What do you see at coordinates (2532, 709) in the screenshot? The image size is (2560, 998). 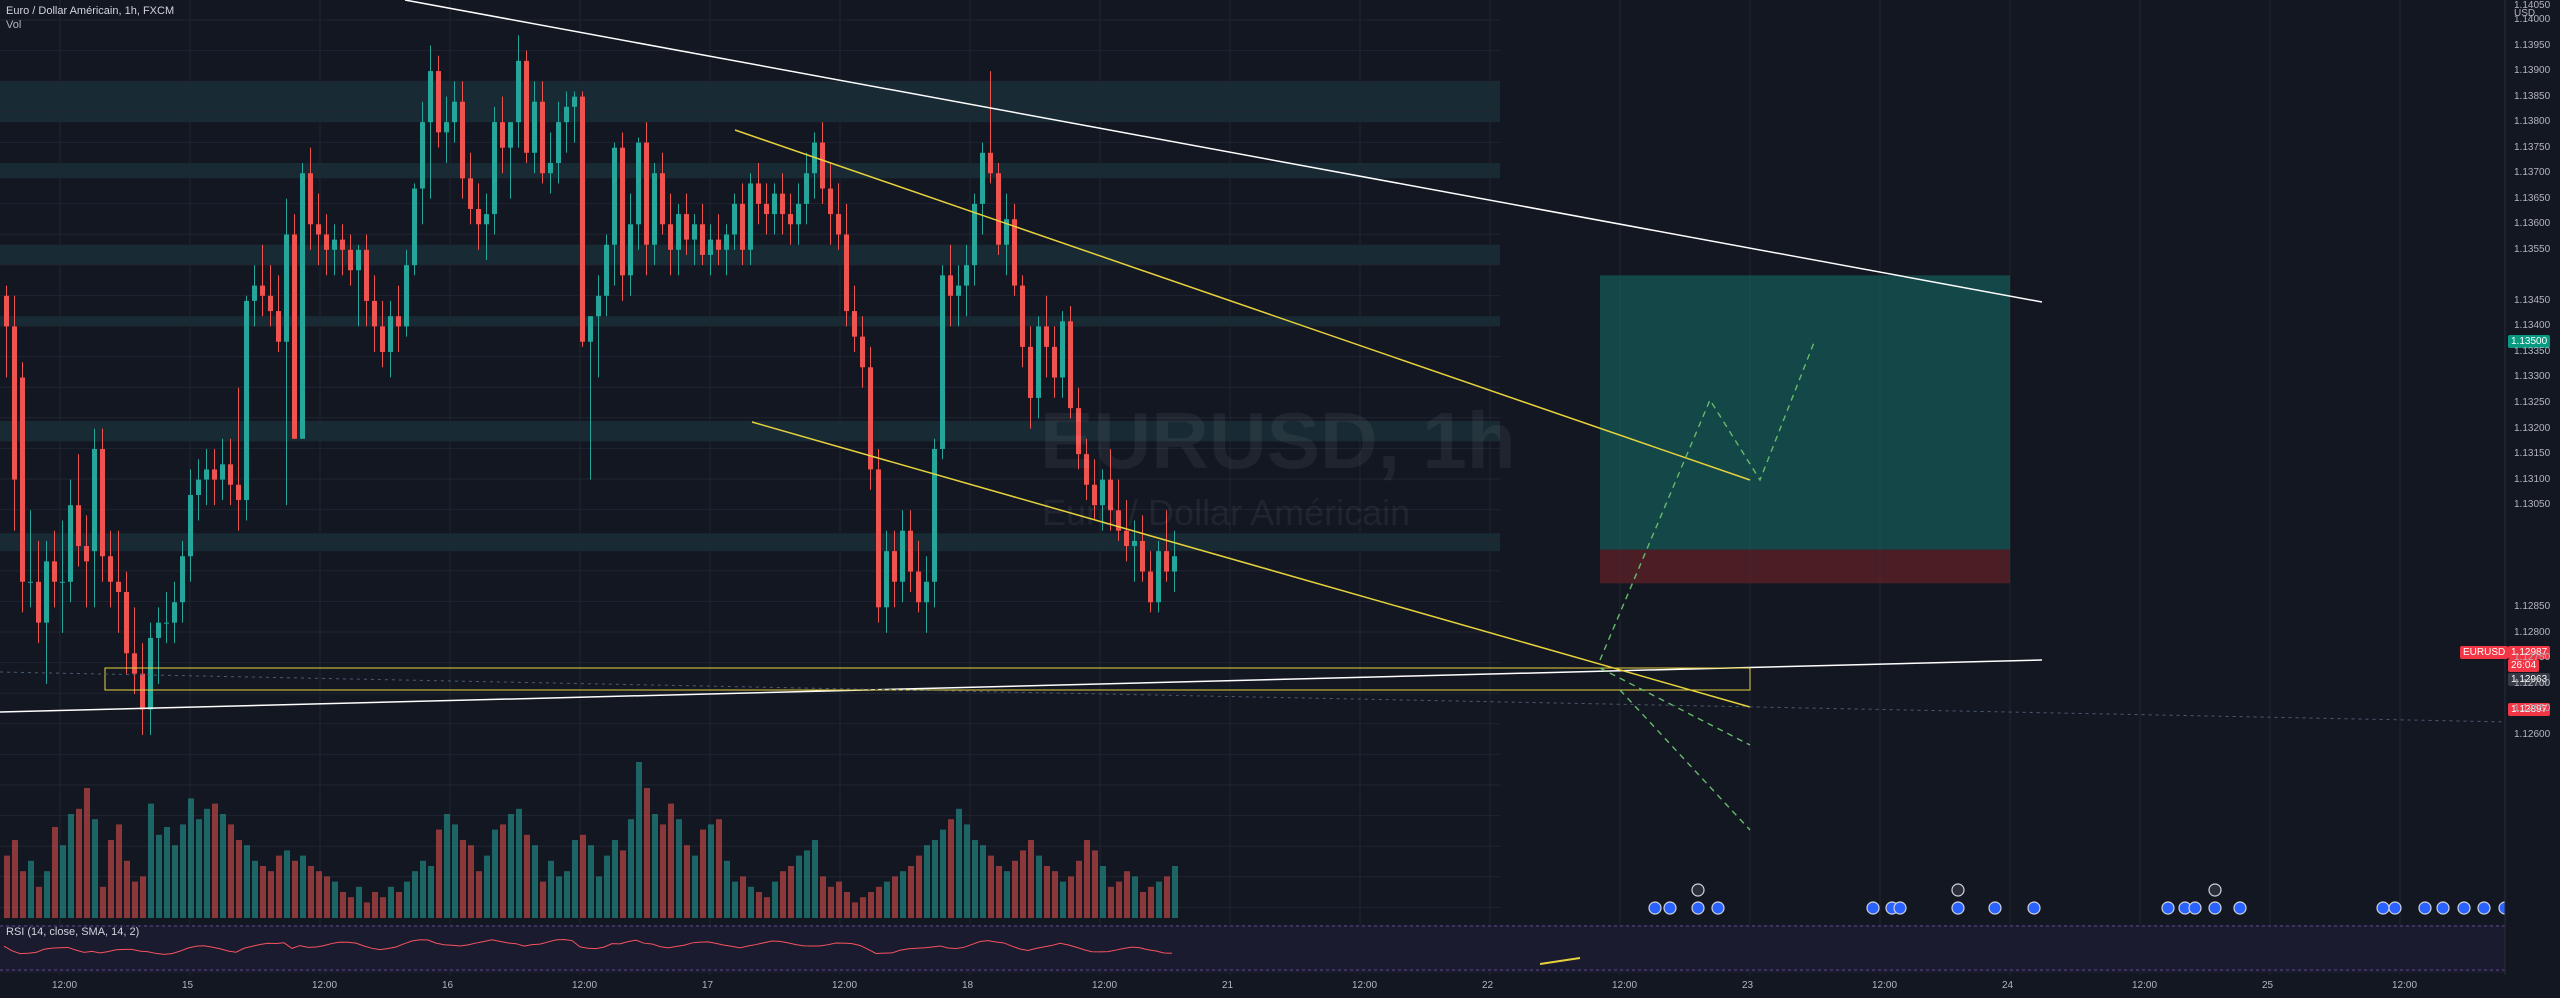 I see `price-tick-label: 1.12650` at bounding box center [2532, 709].